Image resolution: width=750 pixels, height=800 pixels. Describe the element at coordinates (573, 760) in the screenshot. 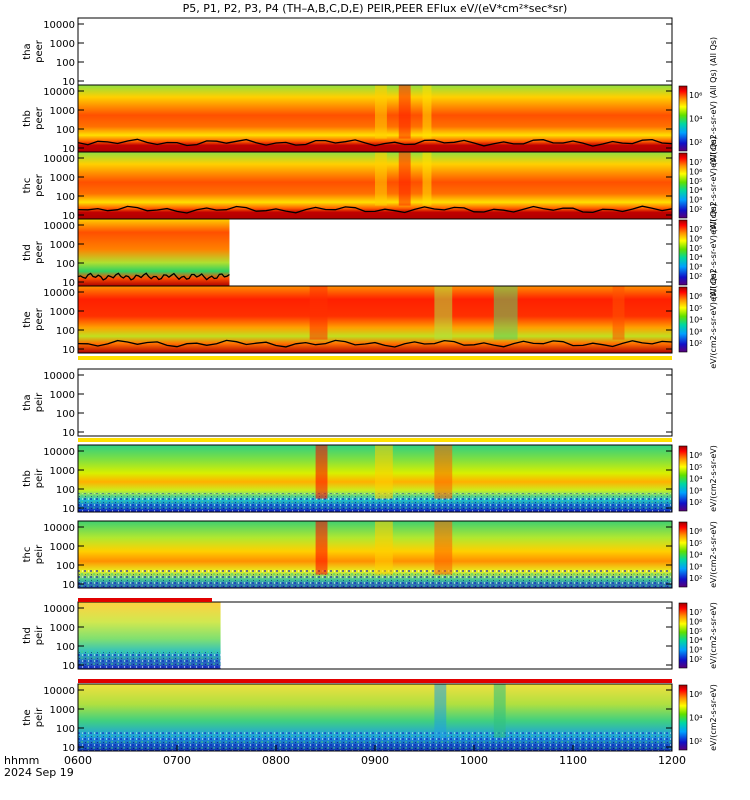

I see `x-tick-label: 1100` at that location.